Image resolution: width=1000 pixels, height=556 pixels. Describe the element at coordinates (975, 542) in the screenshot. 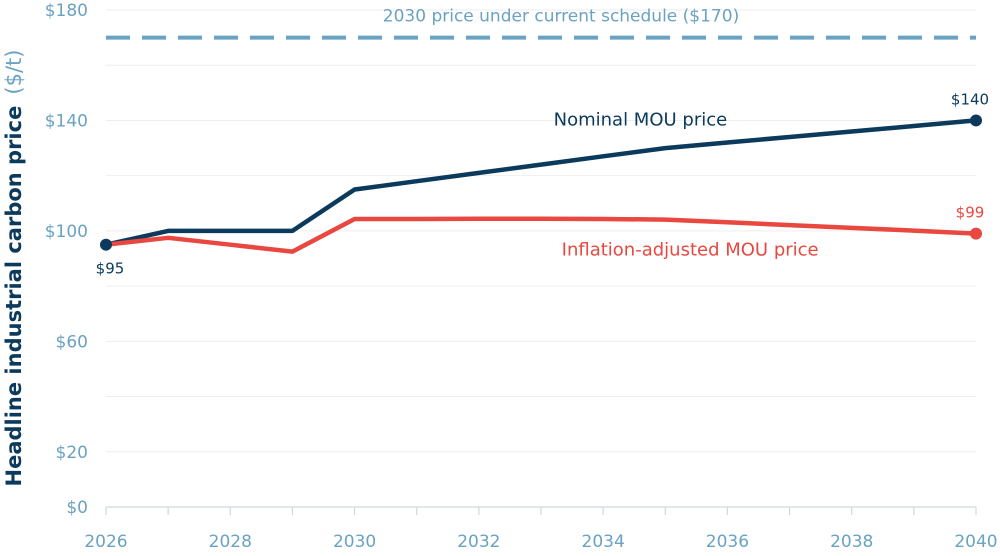

I see `x-tick-label: 2040` at that location.